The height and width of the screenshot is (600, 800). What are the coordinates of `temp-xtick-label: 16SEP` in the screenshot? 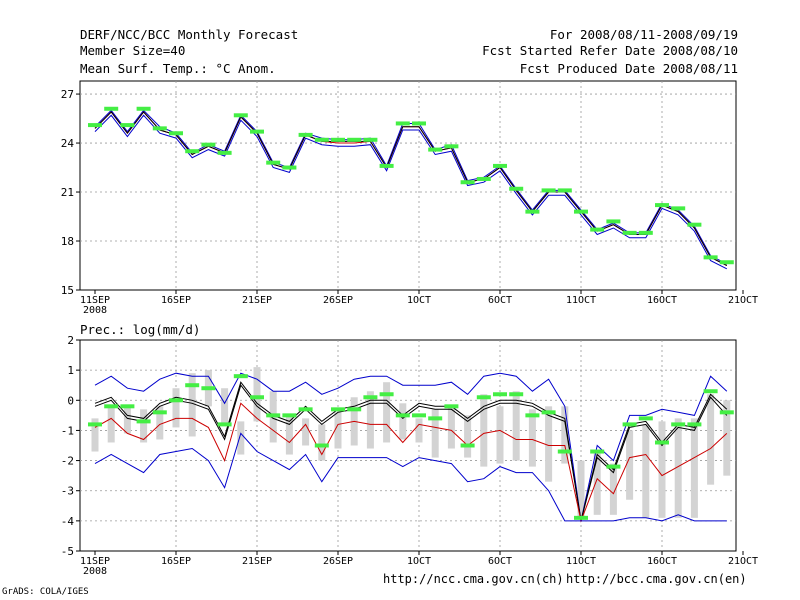 It's located at (176, 300).